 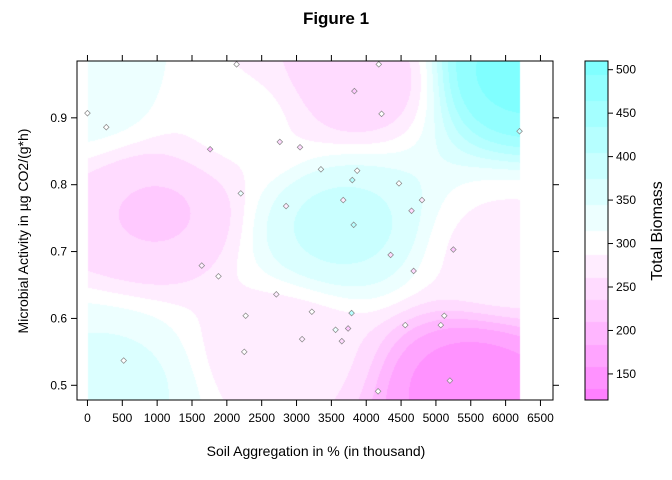 I want to click on colorbar-tick-label: 200, so click(x=626, y=330).